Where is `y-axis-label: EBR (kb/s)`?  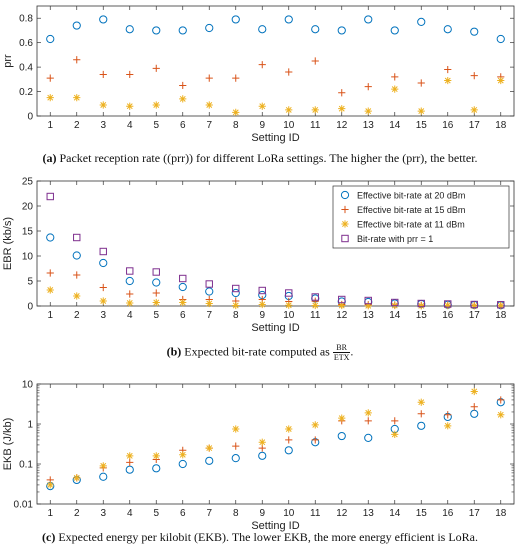 y-axis-label: EBR (kb/s) is located at coordinates (8, 243).